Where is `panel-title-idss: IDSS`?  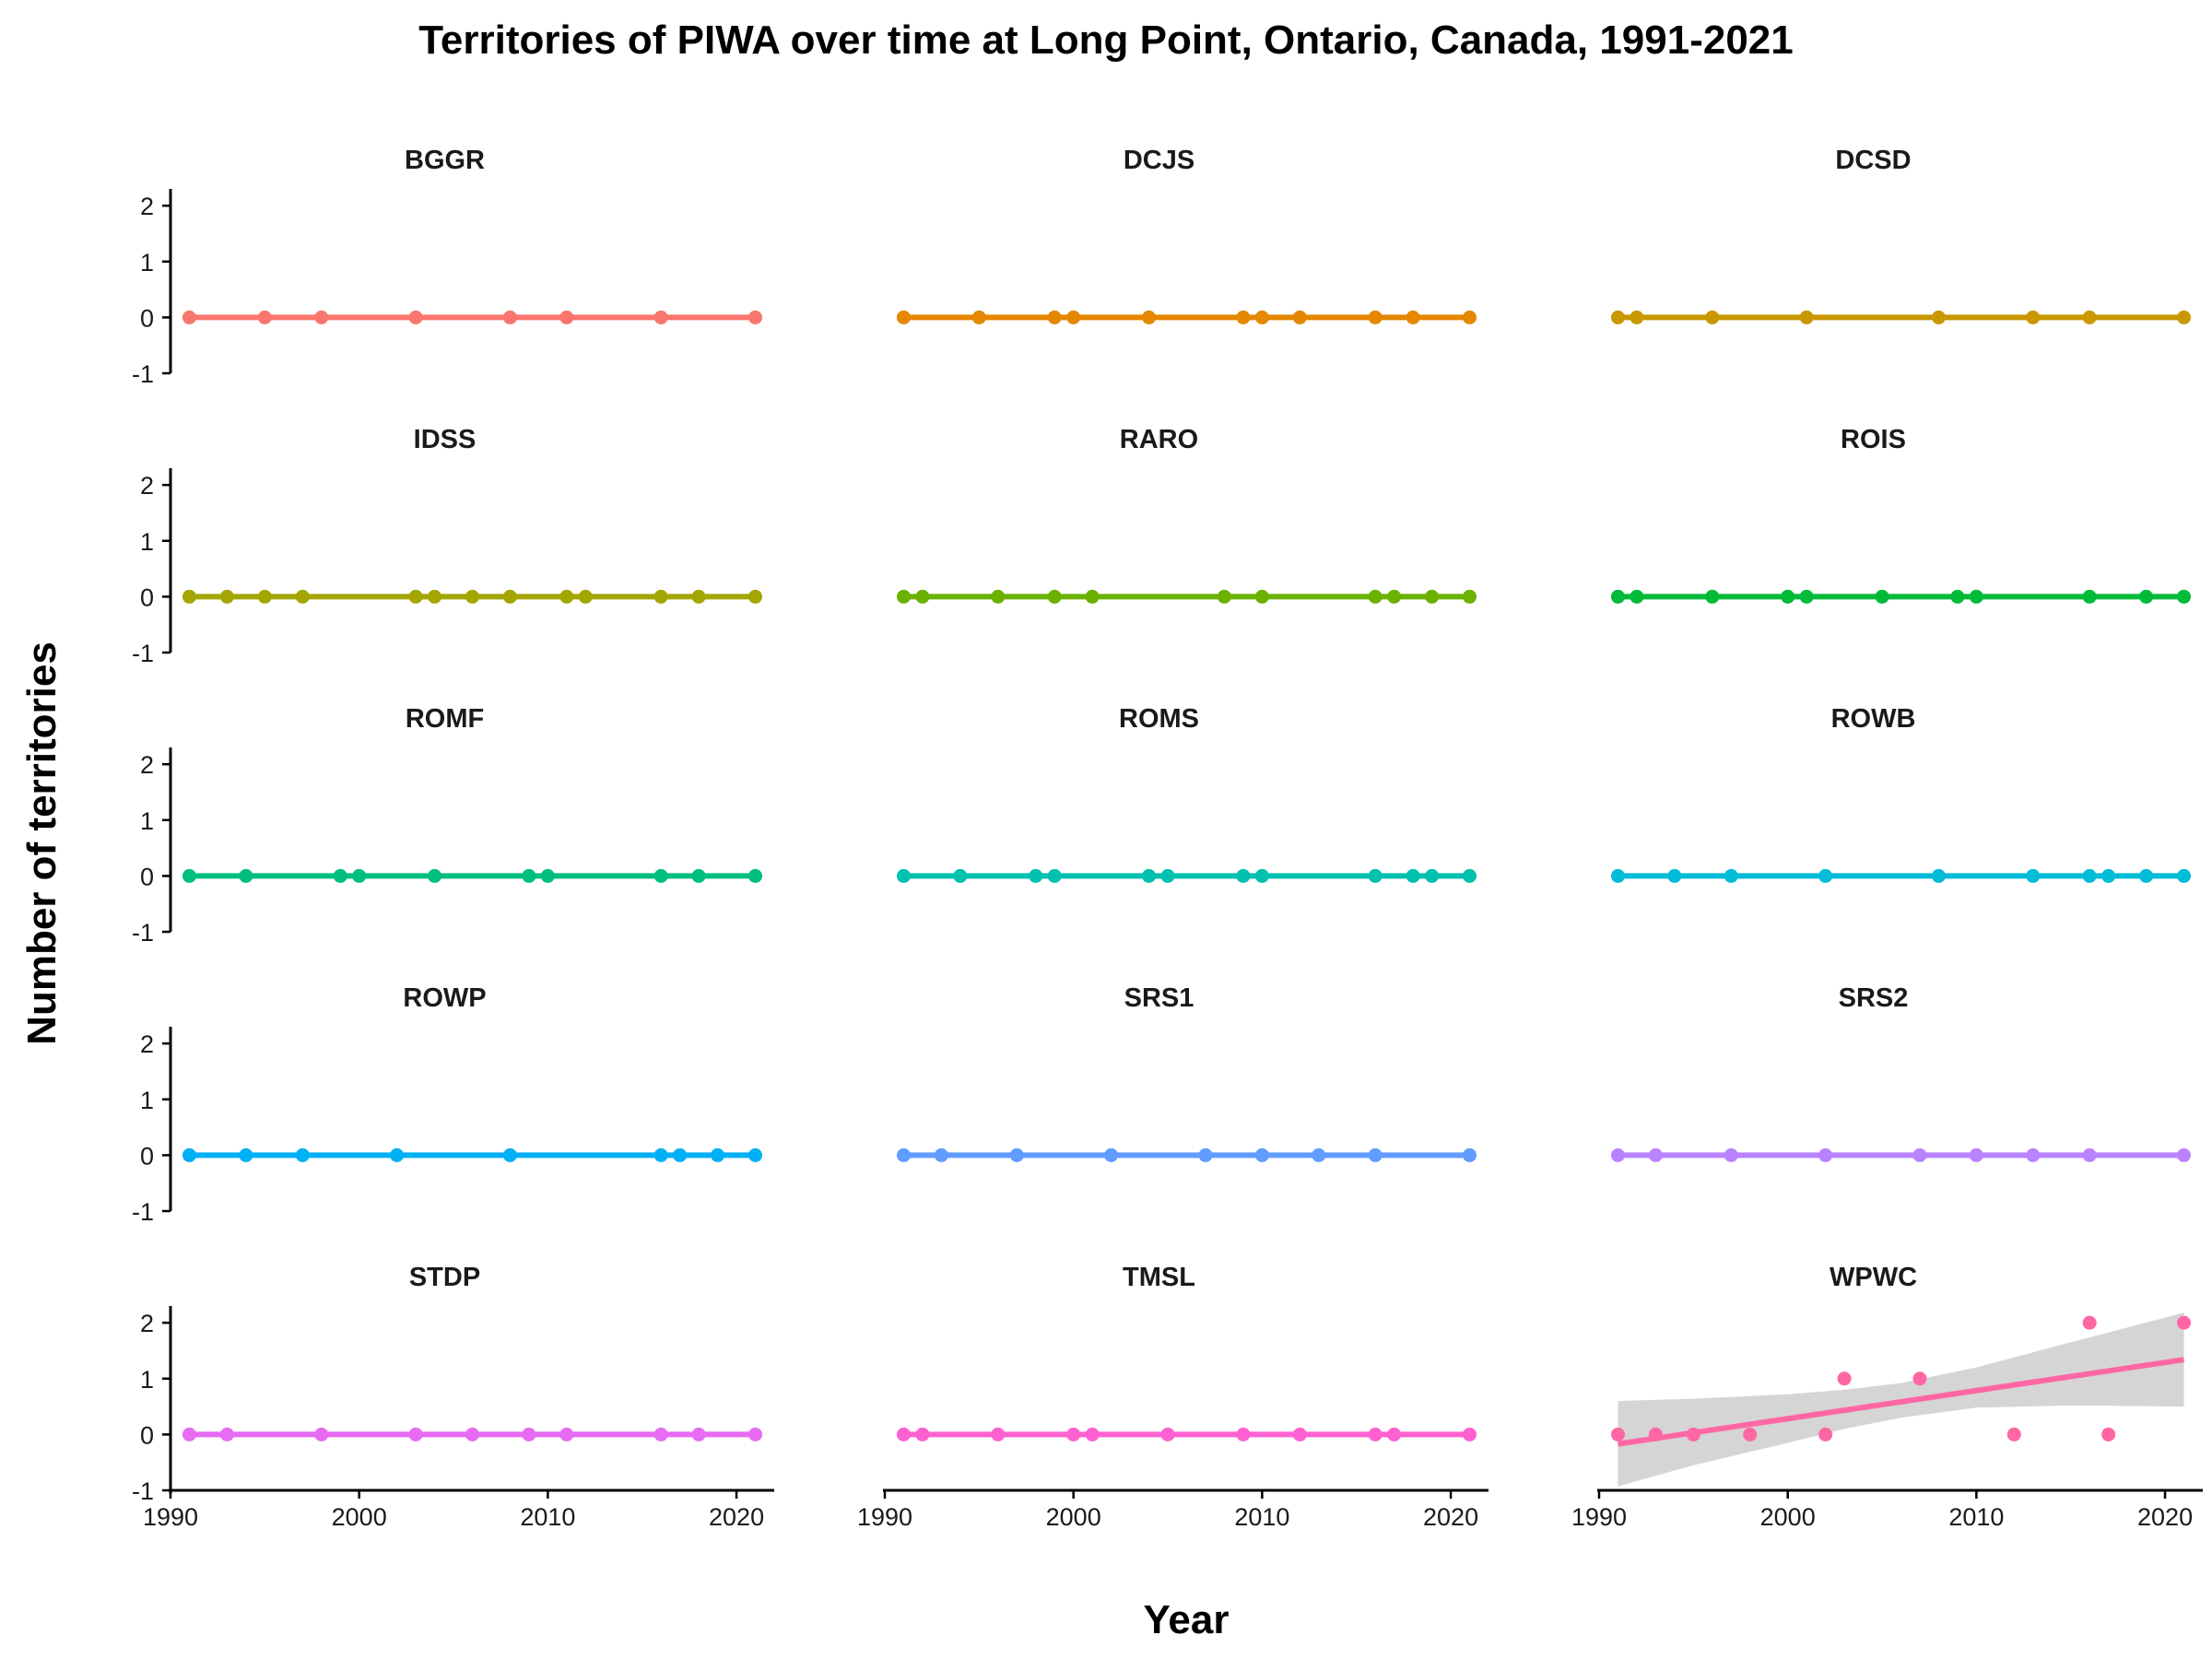 panel-title-idss: IDSS is located at coordinates (445, 439).